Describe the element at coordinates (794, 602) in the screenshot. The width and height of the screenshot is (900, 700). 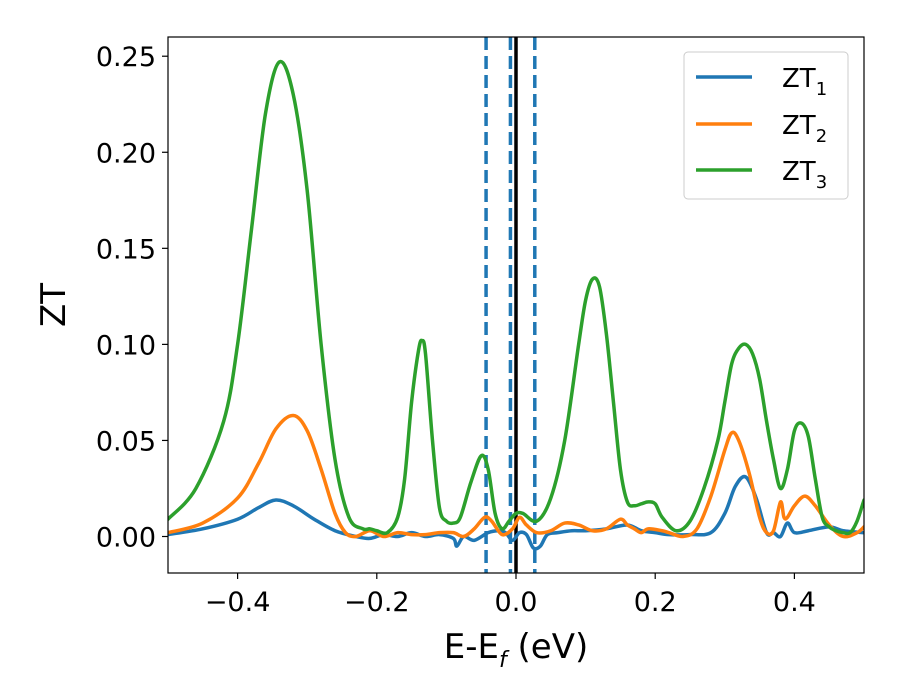
I see `x-tick-label: 0.4` at that location.